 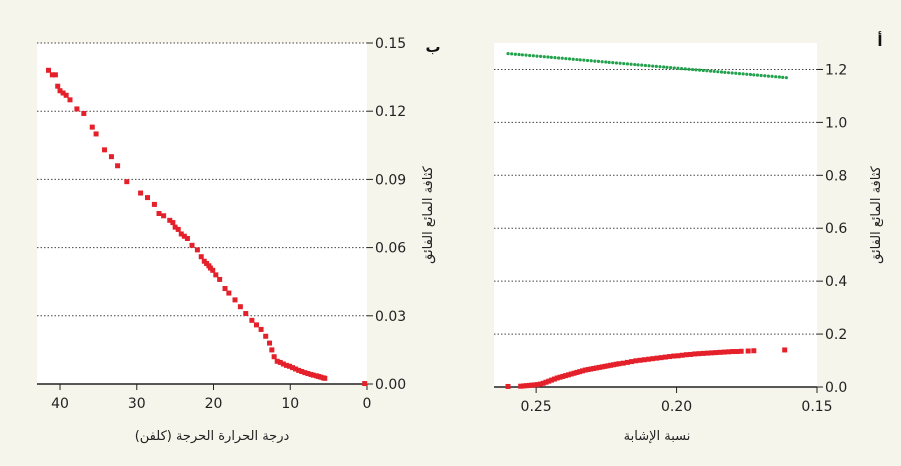 I want to click on panel-b-y-ticks: 0.00 0.03 0.06 0.09 0.12 0.15, so click(x=386, y=214).